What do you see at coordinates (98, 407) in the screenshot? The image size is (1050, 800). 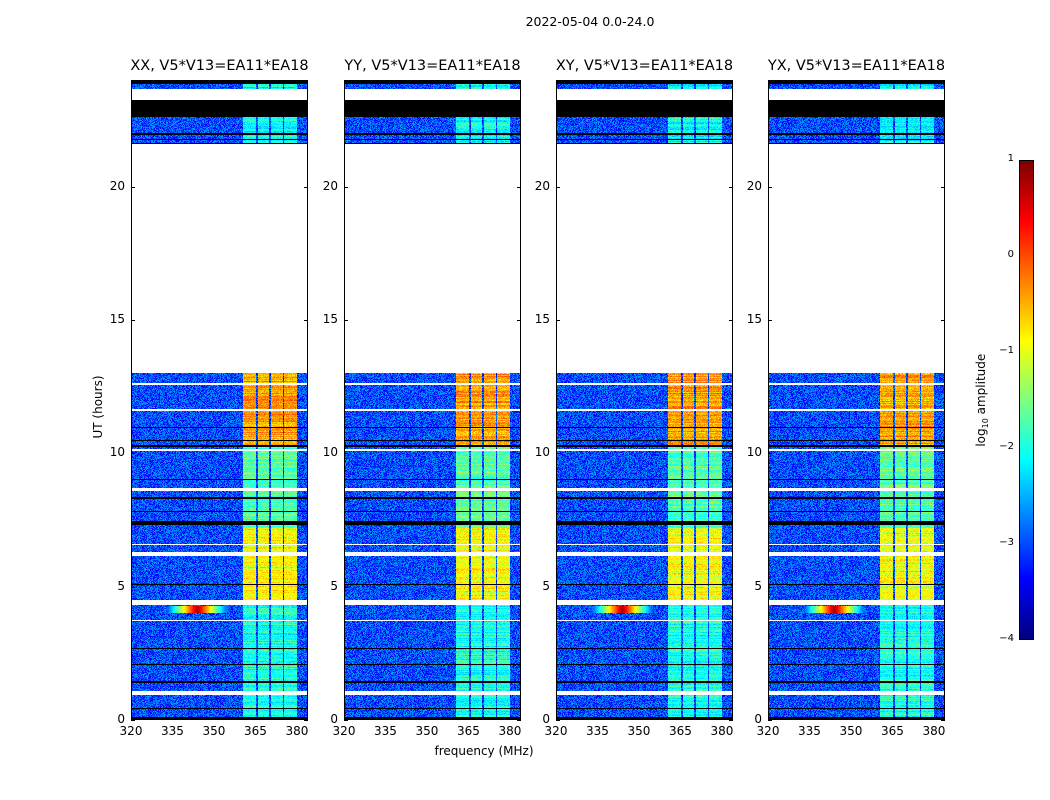 I see `y-axis-label: UT (hours)` at bounding box center [98, 407].